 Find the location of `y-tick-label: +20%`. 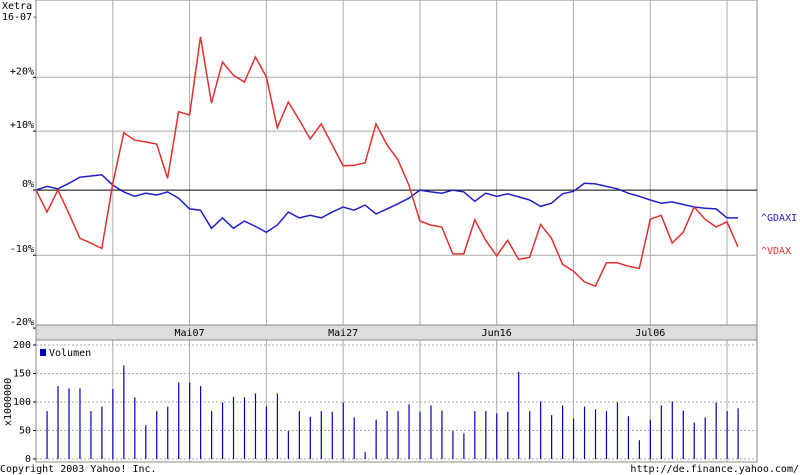

y-tick-label: +20% is located at coordinates (22, 71).